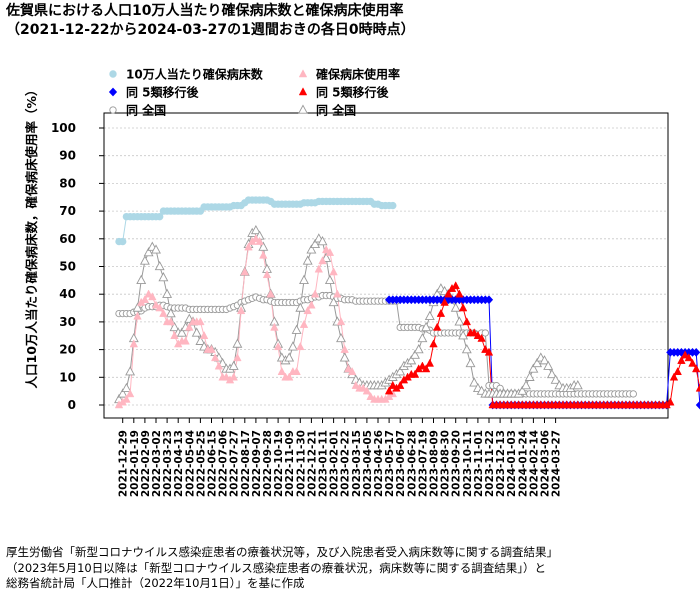 The width and height of the screenshot is (700, 600). Describe the element at coordinates (246, 463) in the screenshot. I see `x-tick-label: 2022-08-17` at that location.